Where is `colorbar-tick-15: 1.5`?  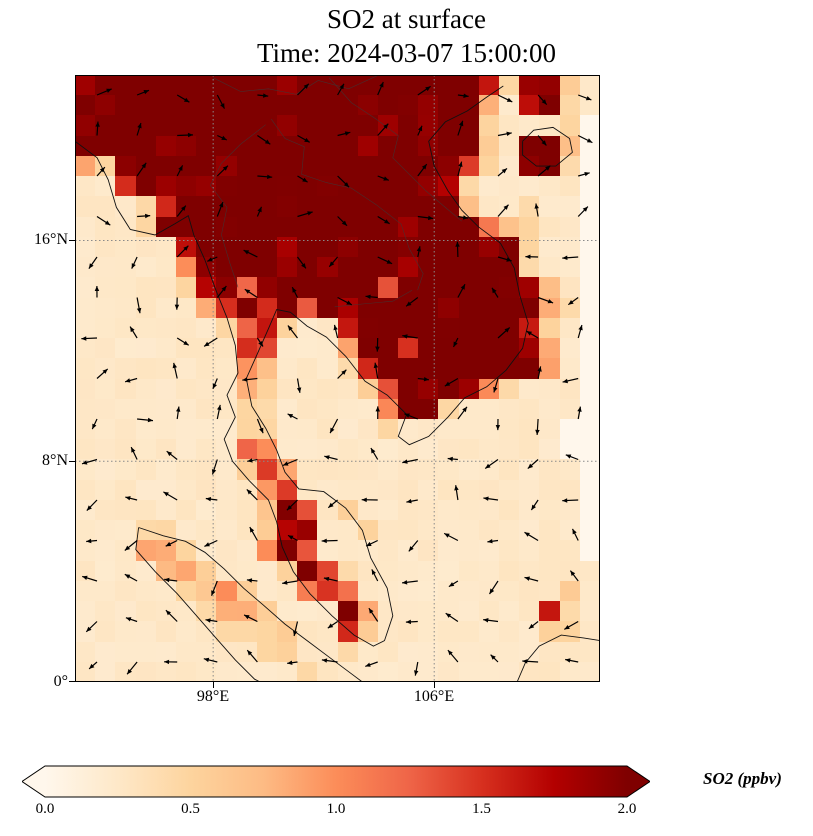 colorbar-tick-15: 1.5 is located at coordinates (481, 809).